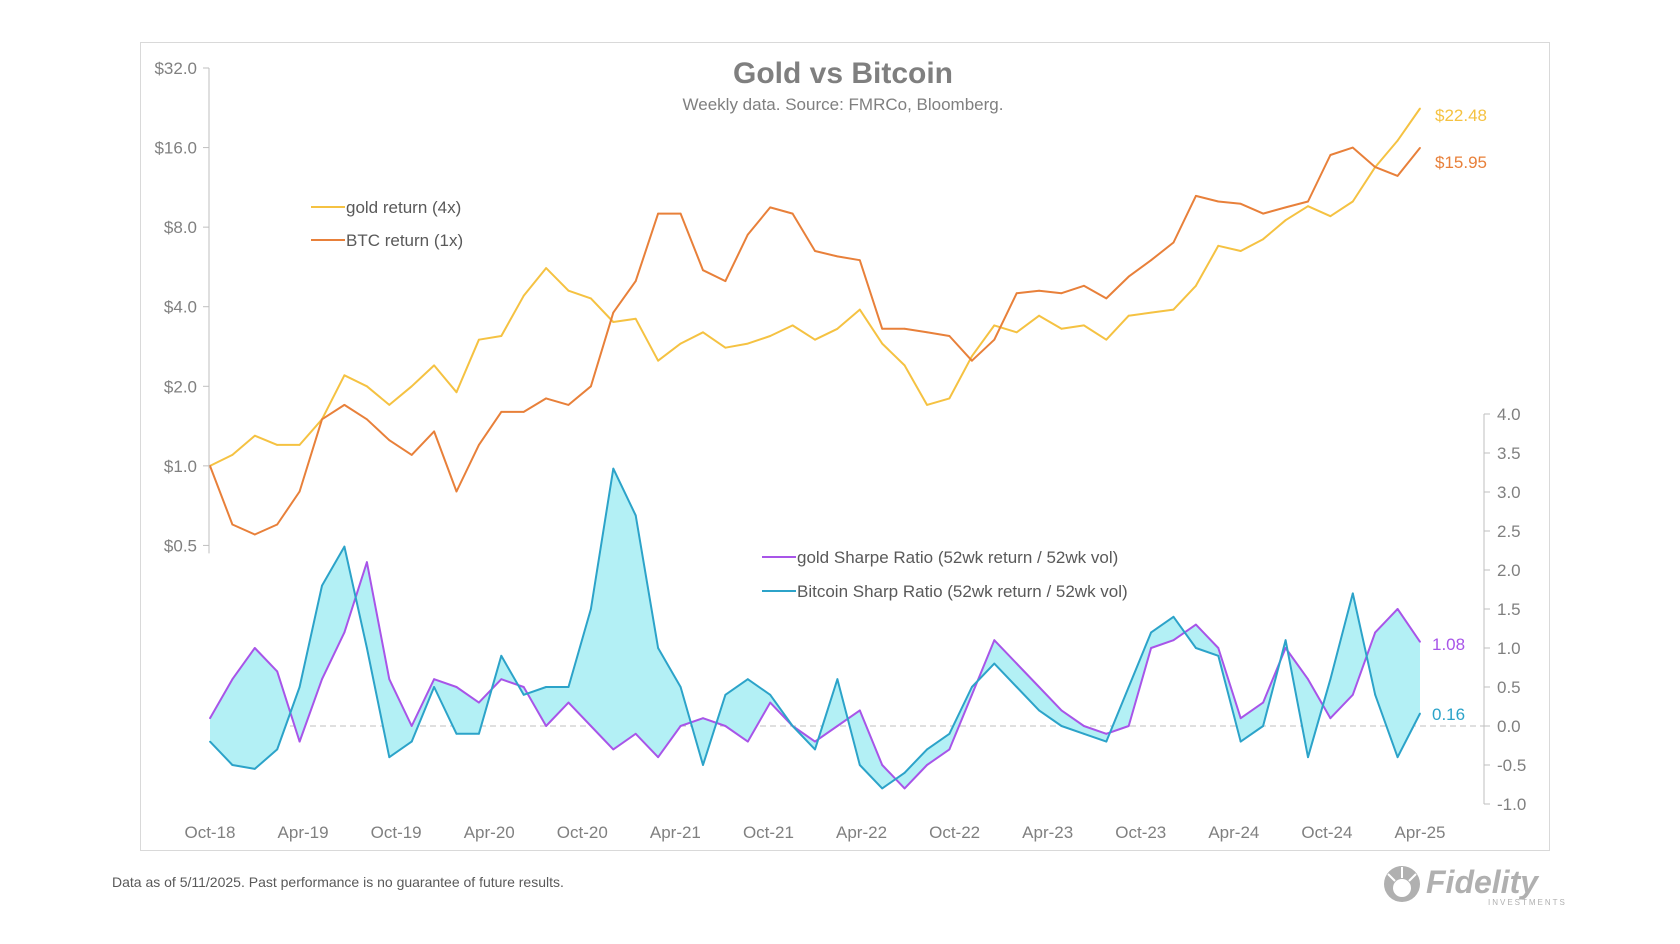 The image size is (1680, 944). What do you see at coordinates (1509, 726) in the screenshot?
I see `right-axis-tick-label: 0.0` at bounding box center [1509, 726].